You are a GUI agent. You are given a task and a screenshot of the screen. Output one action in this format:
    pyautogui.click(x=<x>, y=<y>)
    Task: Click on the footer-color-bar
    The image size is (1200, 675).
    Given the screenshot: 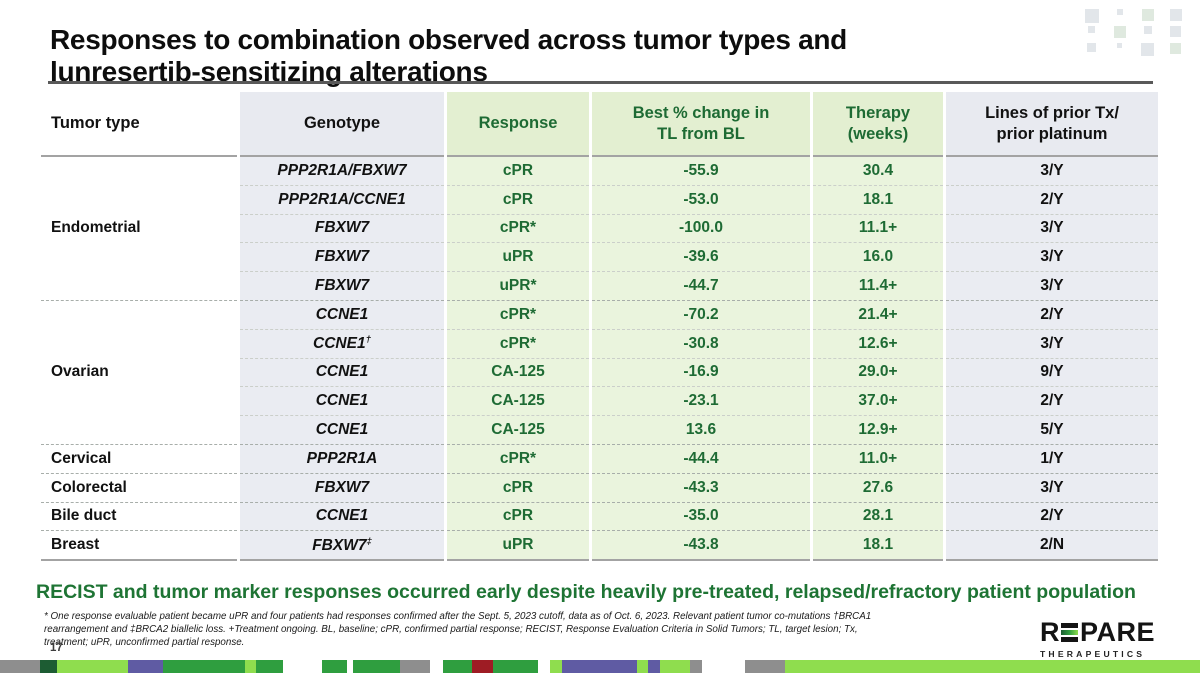 What is the action you would take?
    pyautogui.click(x=600, y=666)
    